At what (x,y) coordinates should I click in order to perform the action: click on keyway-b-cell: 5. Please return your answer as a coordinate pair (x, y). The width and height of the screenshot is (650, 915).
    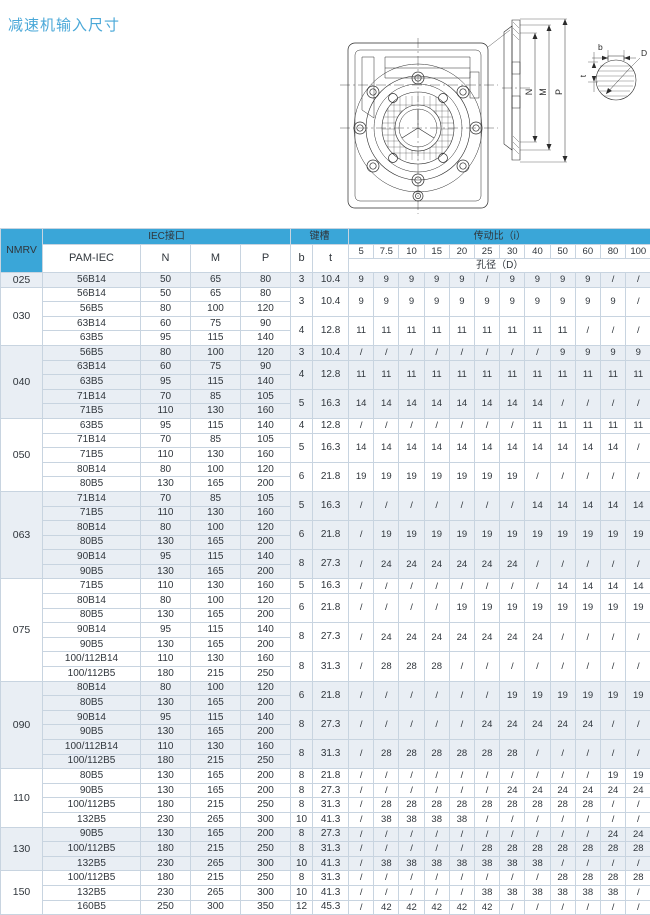
    Looking at the image, I should click on (302, 505).